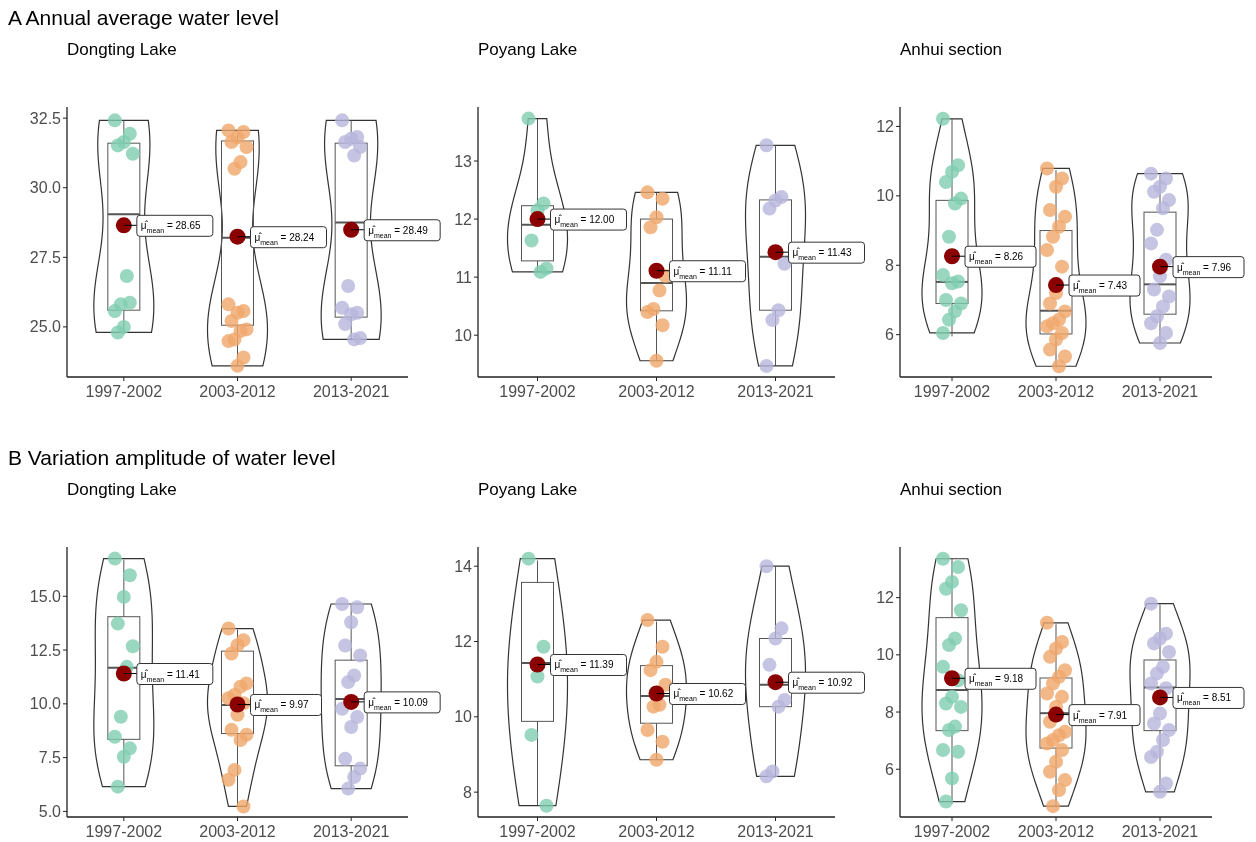 The image size is (1256, 842). I want to click on data-label: μ̂$_{mean}$ = 11.39, so click(584, 666).